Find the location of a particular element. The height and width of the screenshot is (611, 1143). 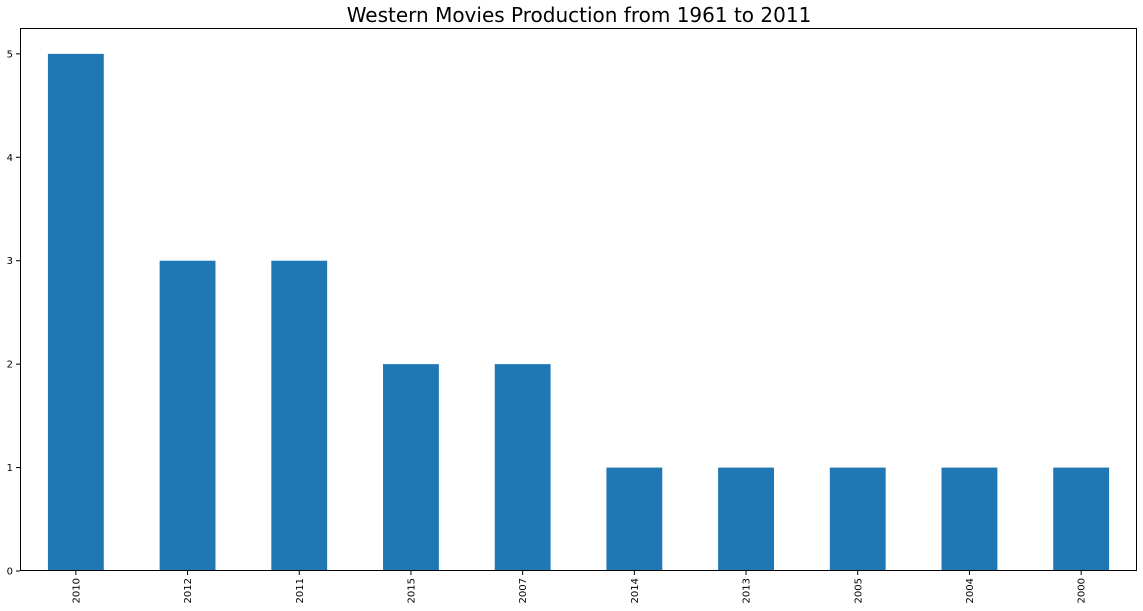

bar-2013 is located at coordinates (746, 519).